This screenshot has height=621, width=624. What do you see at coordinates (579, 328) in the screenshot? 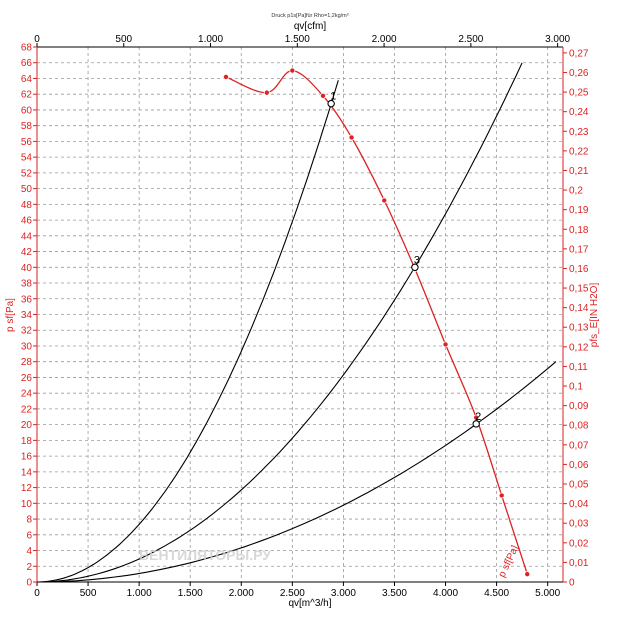
I see `y2-tick-label: 0,13` at bounding box center [579, 328].